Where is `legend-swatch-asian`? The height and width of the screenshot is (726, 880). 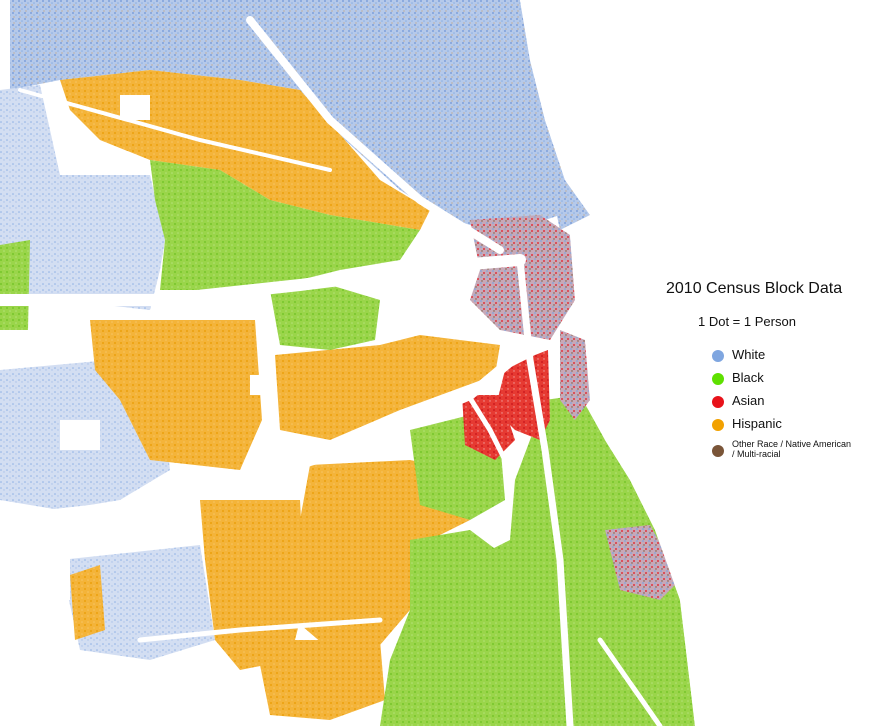
legend-swatch-asian is located at coordinates (718, 402).